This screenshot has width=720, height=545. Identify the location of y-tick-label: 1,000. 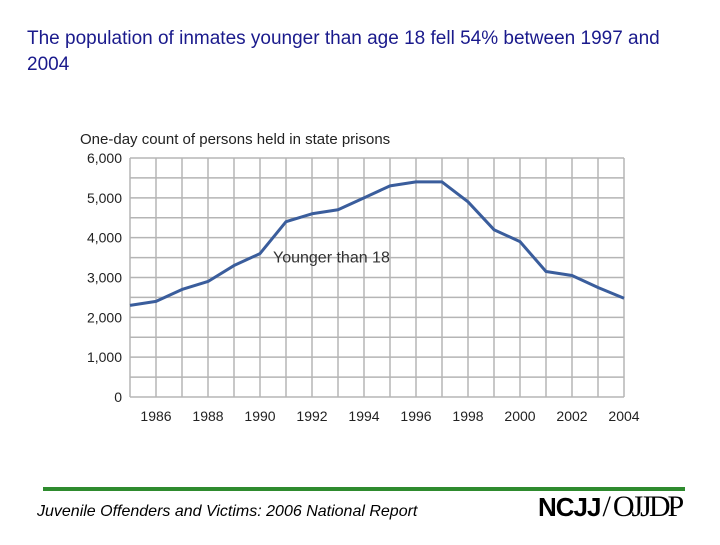
(104, 357).